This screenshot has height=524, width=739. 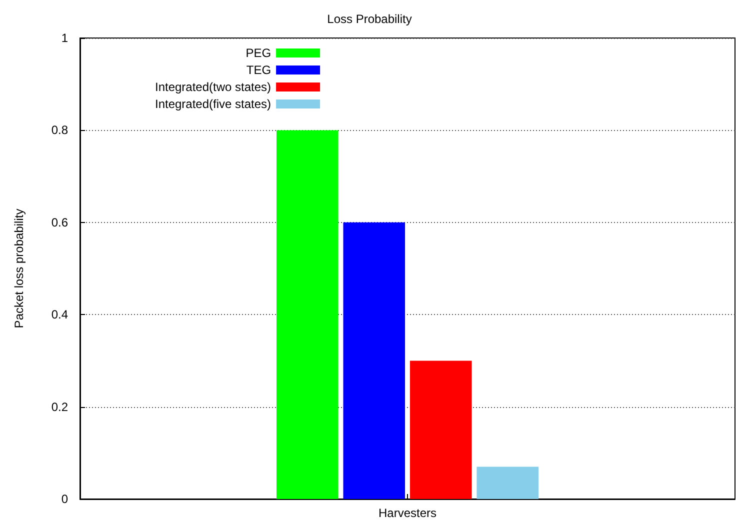 What do you see at coordinates (64, 38) in the screenshot?
I see `y-tick-label: 1` at bounding box center [64, 38].